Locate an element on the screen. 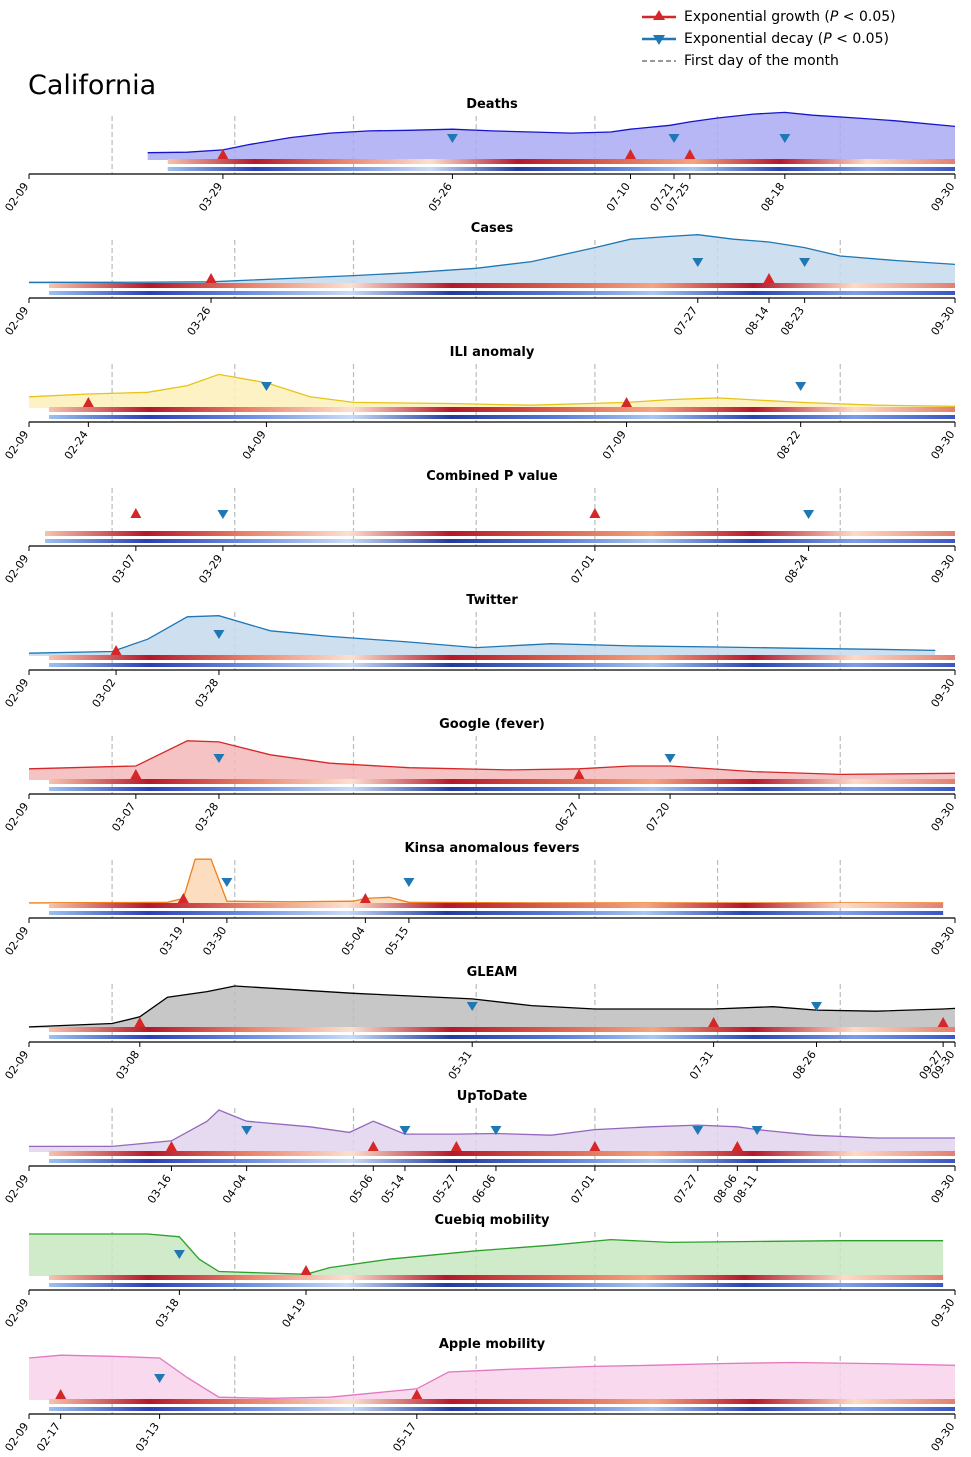  x-tick-label: 05-26 is located at coordinates (440, 197).